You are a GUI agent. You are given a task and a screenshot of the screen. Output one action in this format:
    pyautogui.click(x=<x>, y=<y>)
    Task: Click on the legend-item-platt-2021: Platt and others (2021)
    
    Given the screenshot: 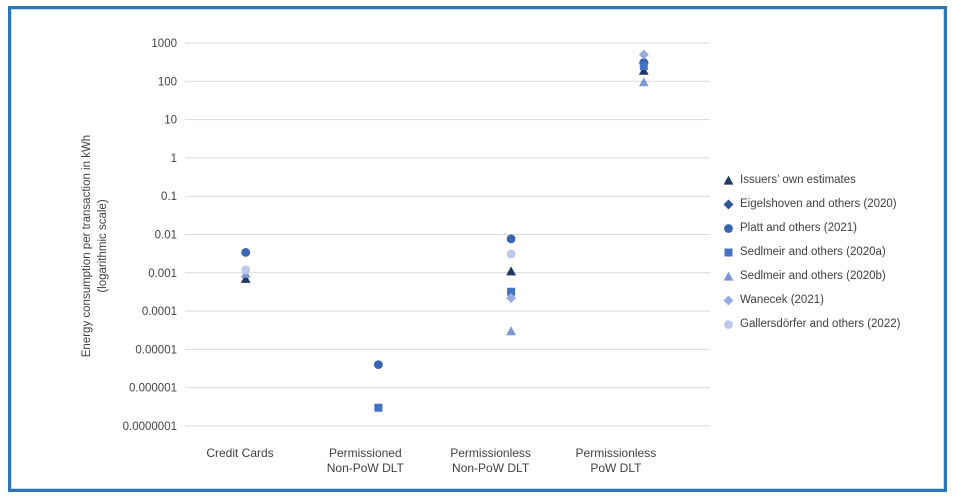 What is the action you would take?
    pyautogui.click(x=835, y=228)
    